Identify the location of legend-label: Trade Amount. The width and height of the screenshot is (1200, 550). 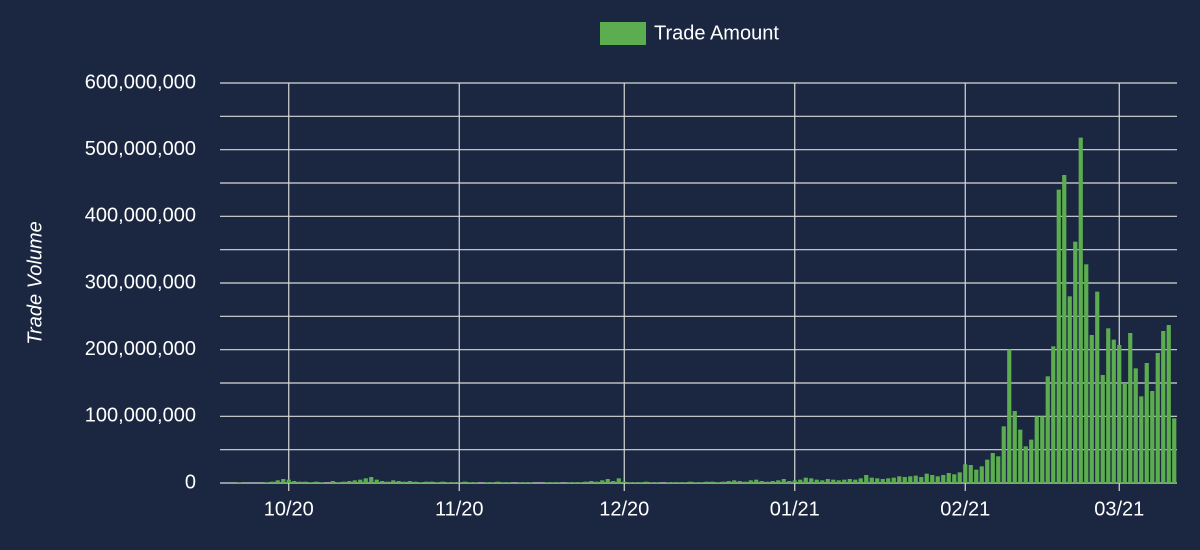
(716, 33).